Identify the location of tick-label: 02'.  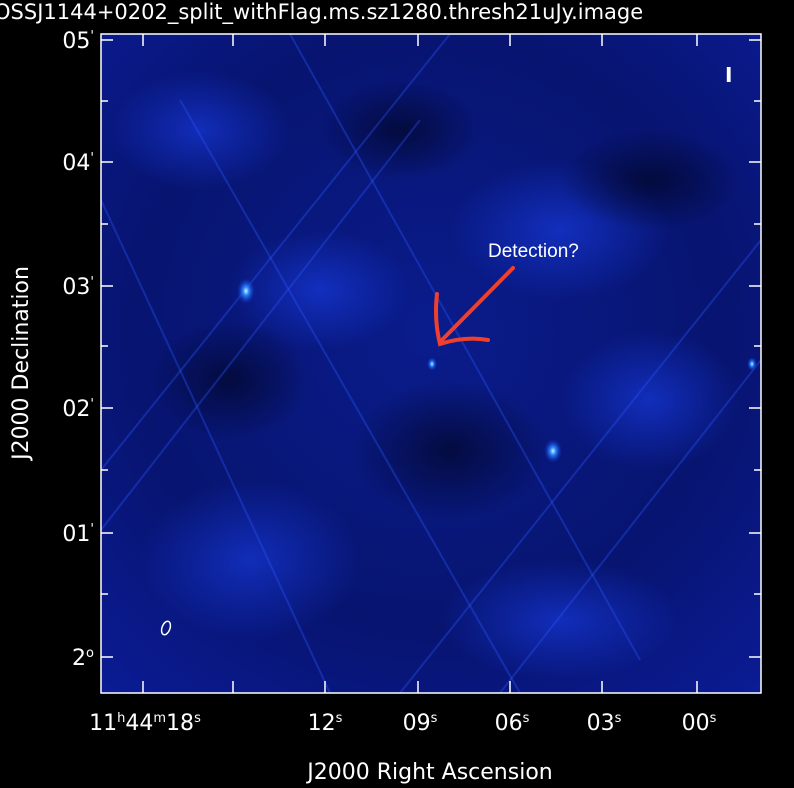
(78, 409).